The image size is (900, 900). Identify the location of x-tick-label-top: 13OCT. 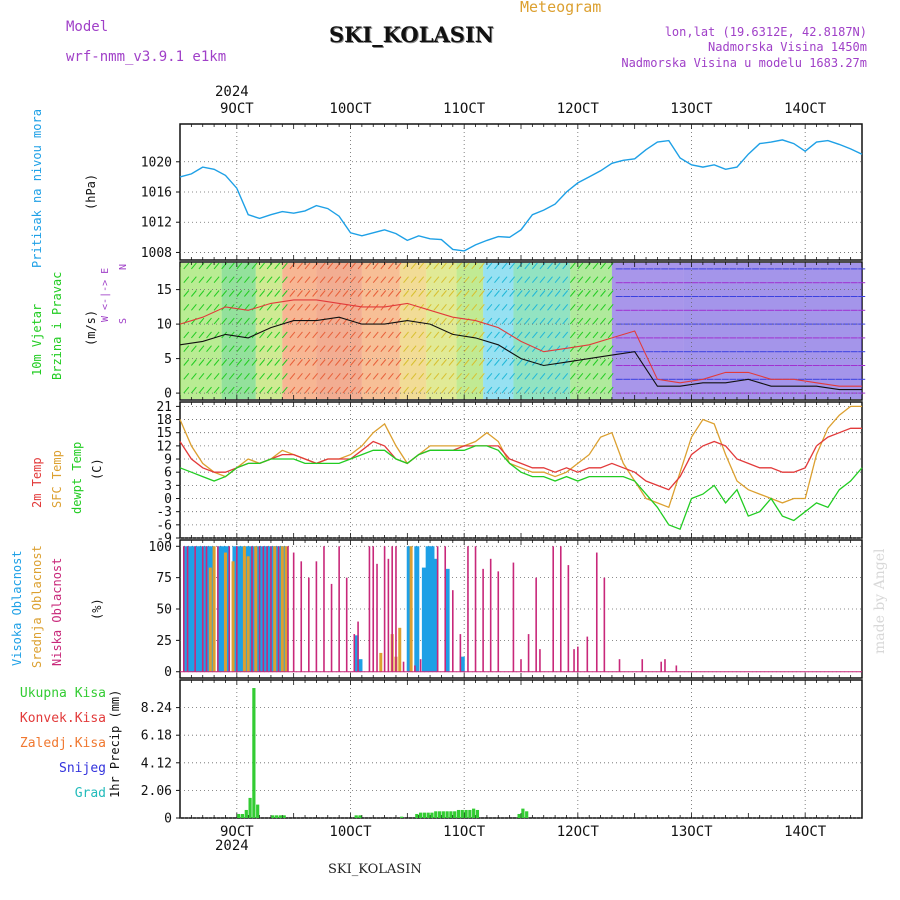
(691, 109).